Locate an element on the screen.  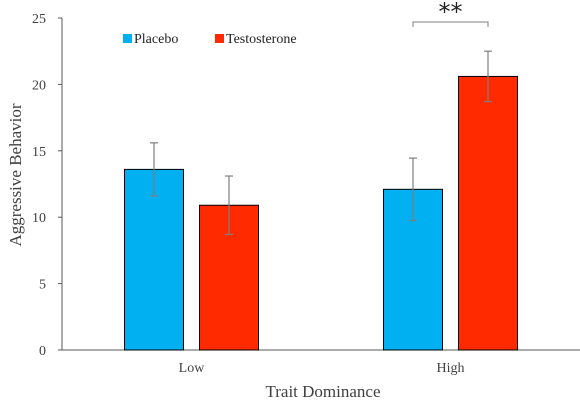
significance-bracket is located at coordinates (450, 24).